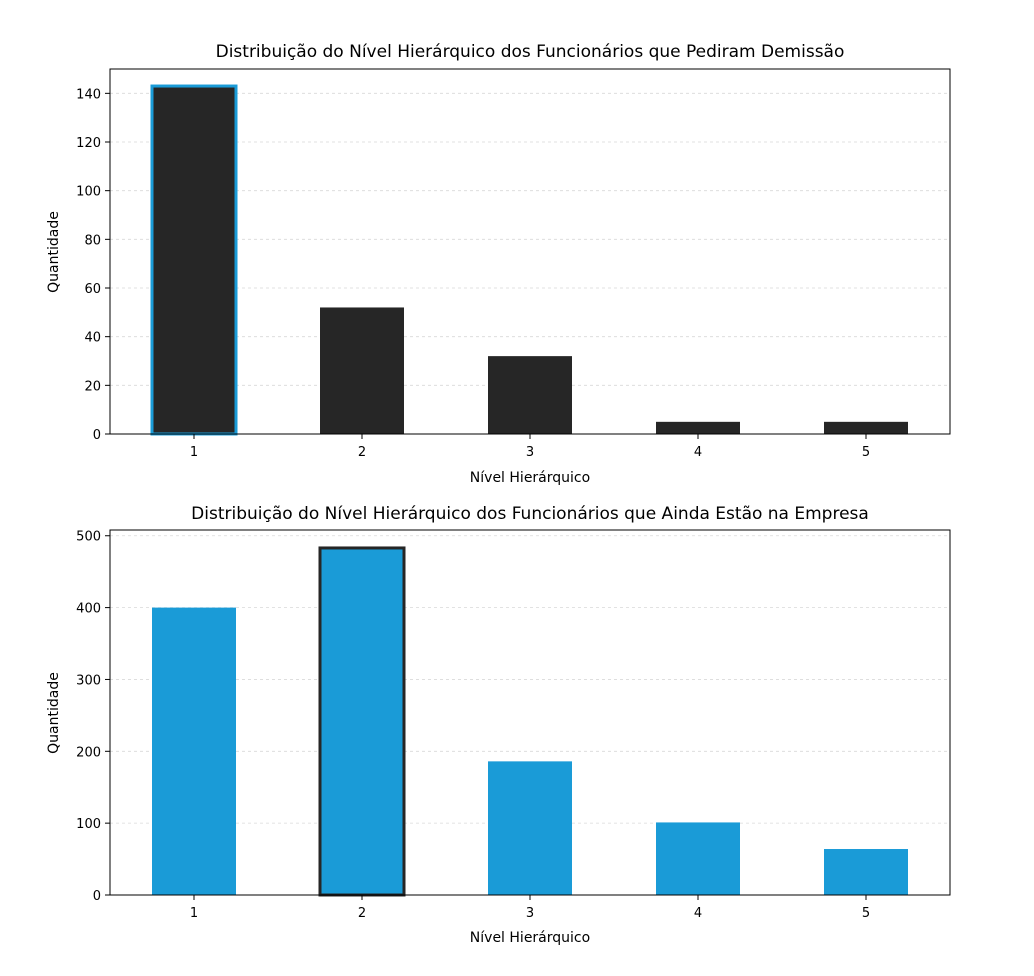 The height and width of the screenshot is (976, 1034). Describe the element at coordinates (88, 609) in the screenshot. I see `y-tick-label: 400` at that location.